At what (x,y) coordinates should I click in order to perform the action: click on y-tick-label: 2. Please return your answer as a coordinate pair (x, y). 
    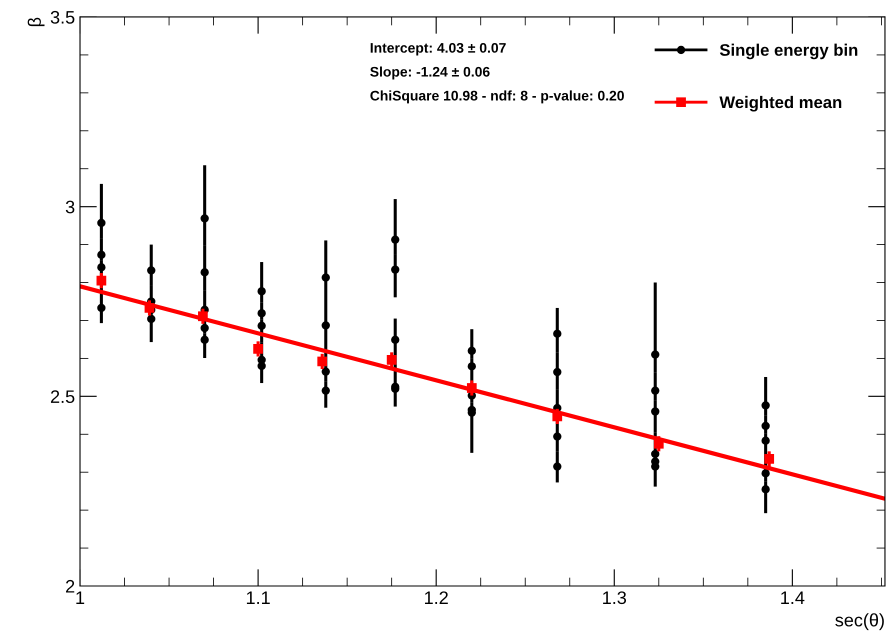
    Looking at the image, I should click on (70, 586).